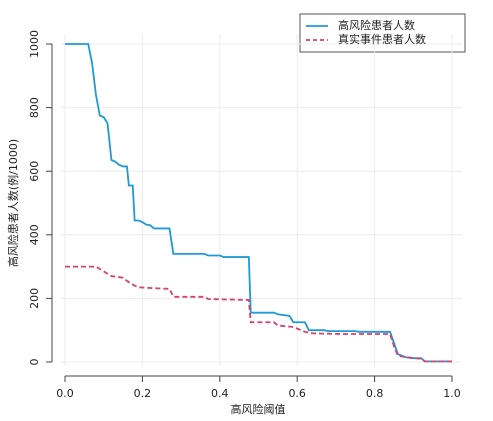 The height and width of the screenshot is (421, 493). Describe the element at coordinates (375, 393) in the screenshot. I see `x-tick-label: 0.8` at that location.